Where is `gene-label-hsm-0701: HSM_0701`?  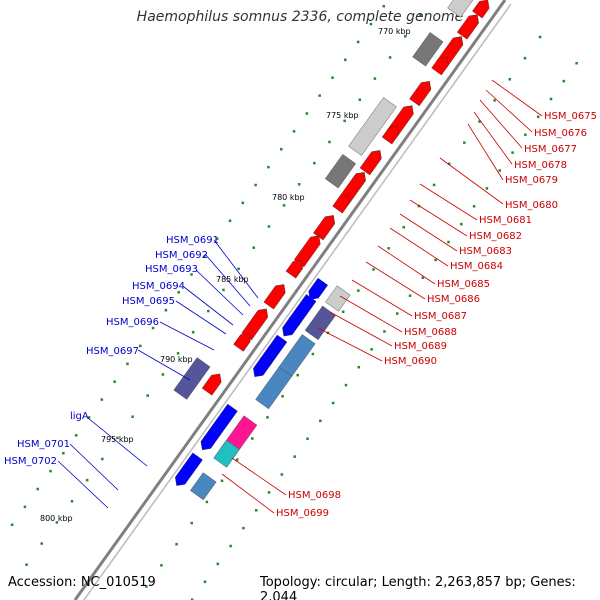 gene-label-hsm-0701: HSM_0701 is located at coordinates (43, 444).